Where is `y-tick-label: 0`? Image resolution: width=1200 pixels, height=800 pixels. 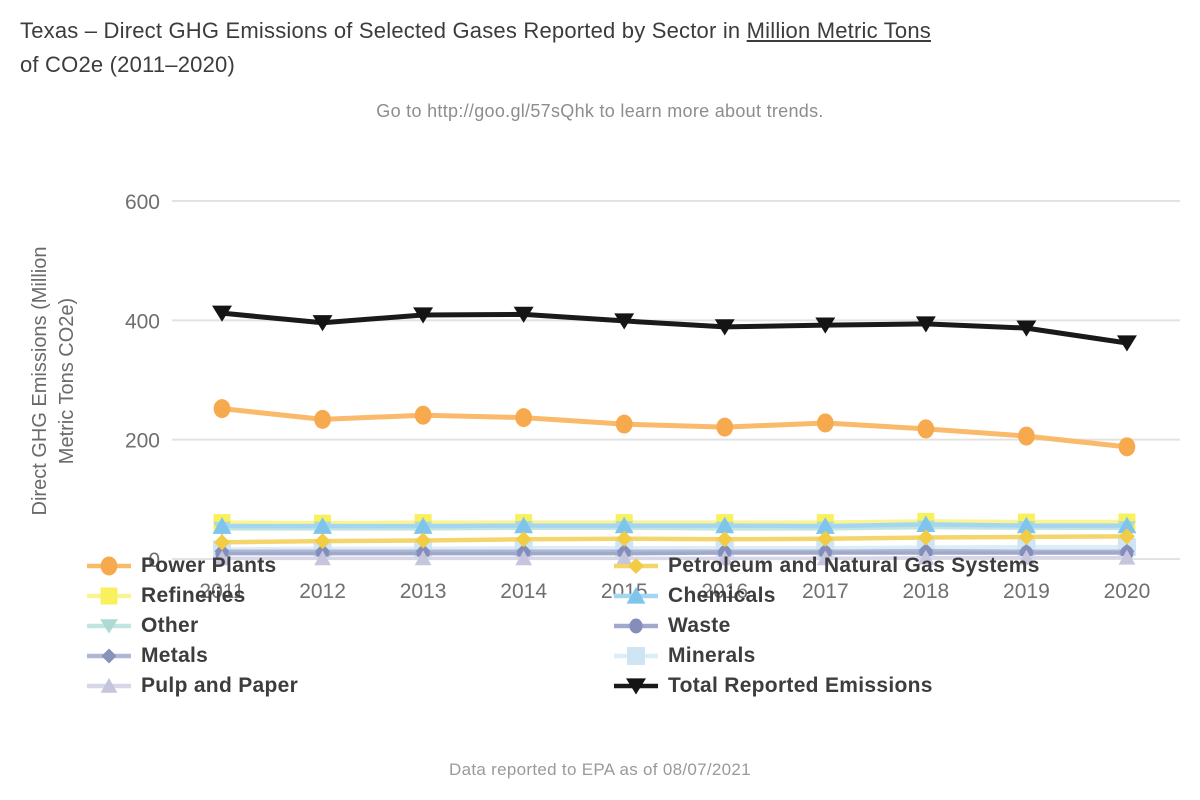 y-tick-label: 0 is located at coordinates (154, 560).